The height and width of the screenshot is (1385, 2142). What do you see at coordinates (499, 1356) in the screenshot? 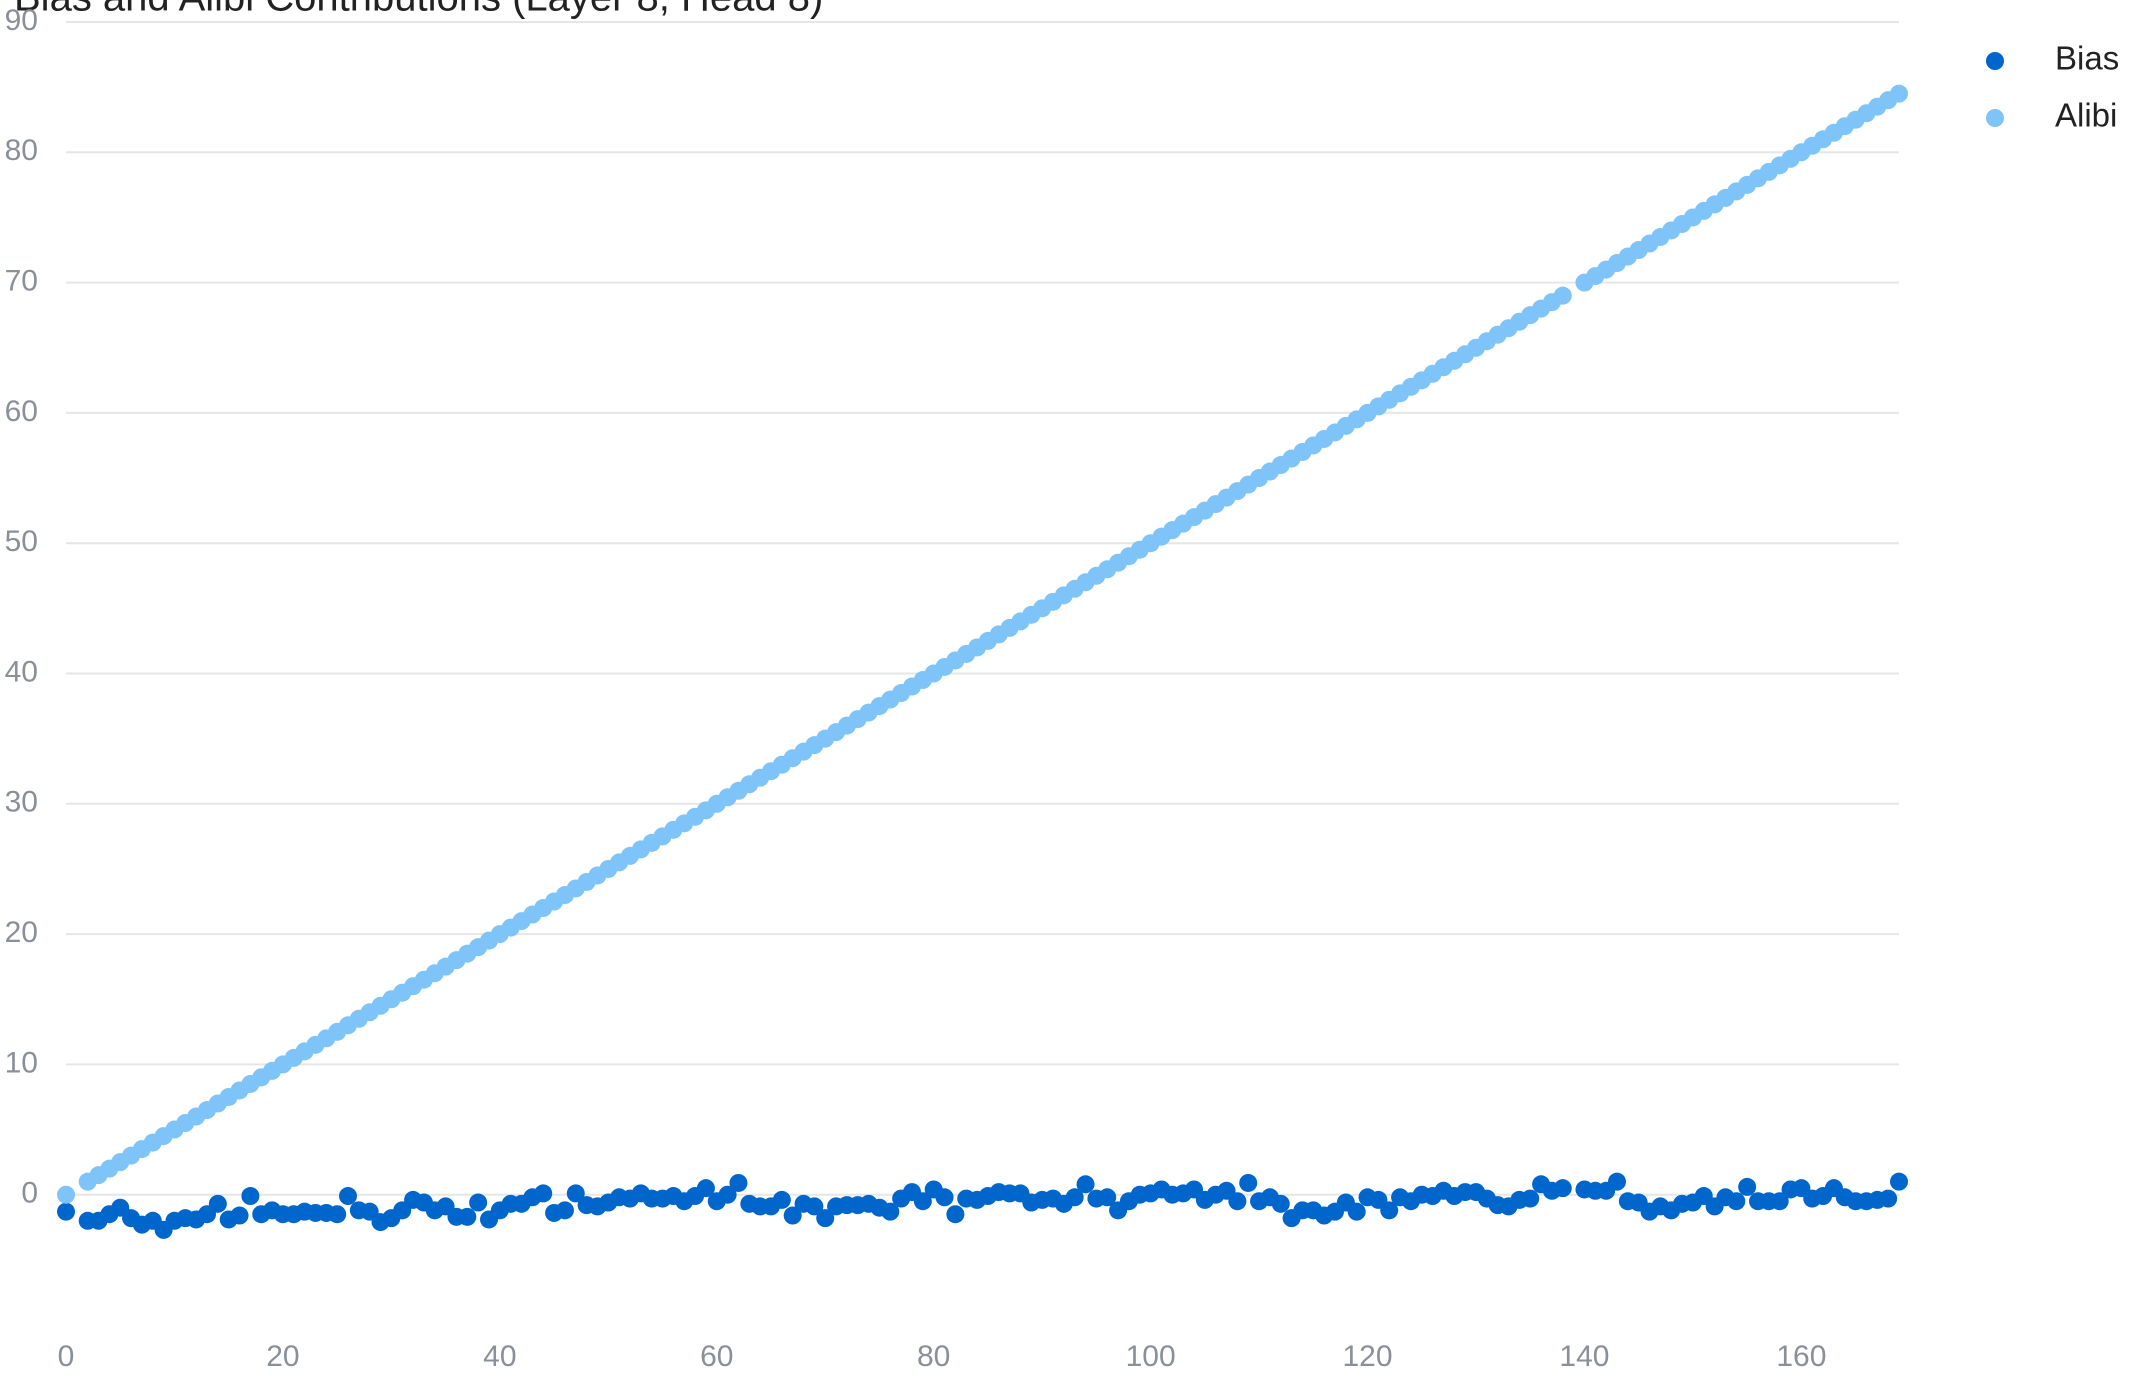
I see `x-tick-label: 40` at bounding box center [499, 1356].